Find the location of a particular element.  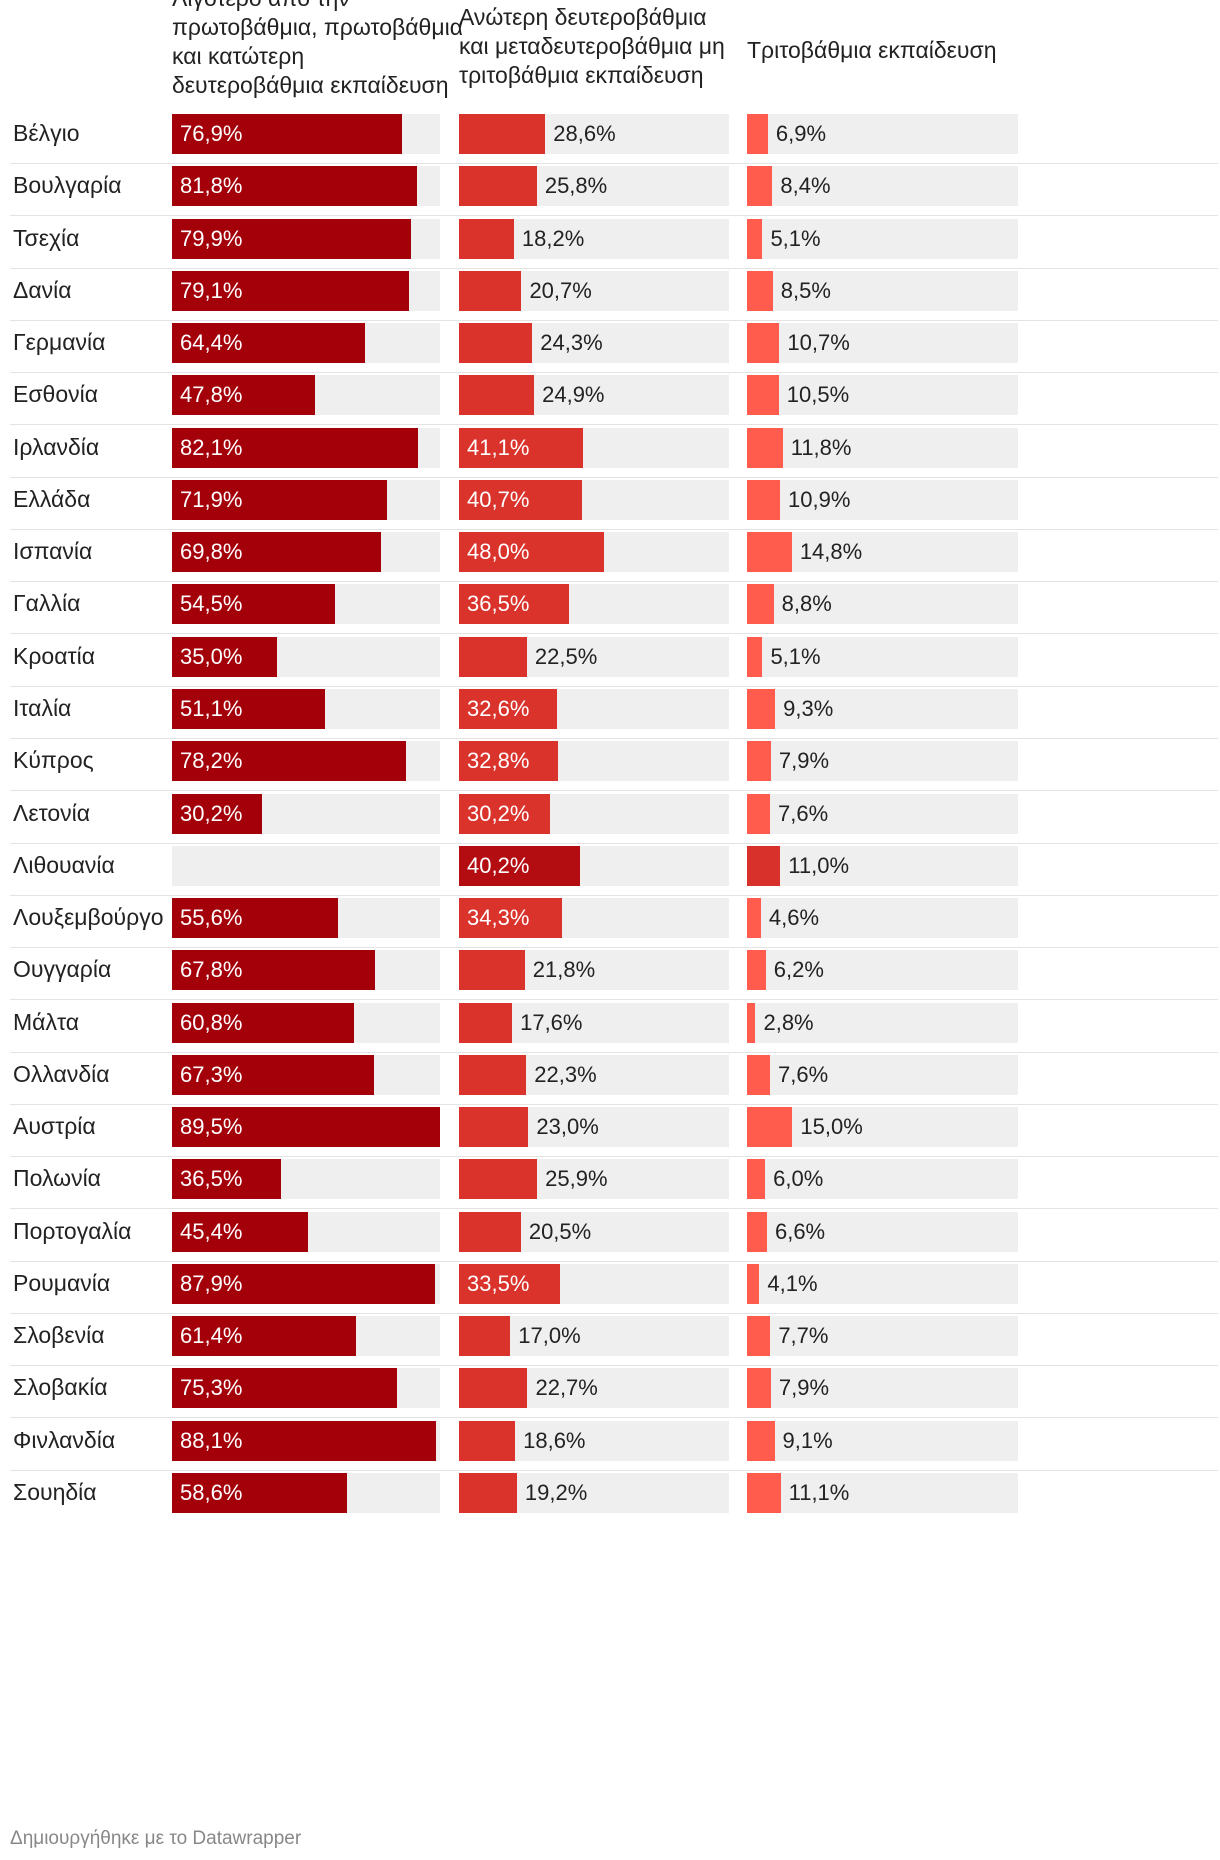

bar-track: 89,5% is located at coordinates (306, 1127).